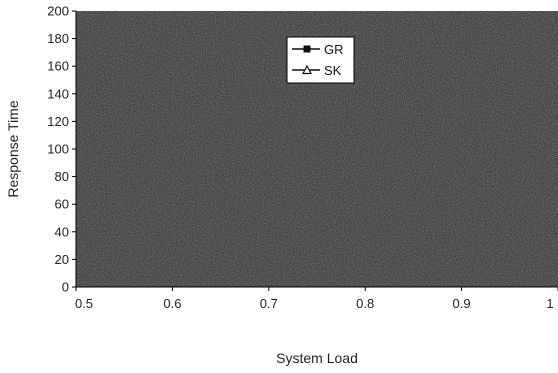 Image resolution: width=558 pixels, height=373 pixels. Describe the element at coordinates (172, 303) in the screenshot. I see `x-tick-label: 0.6` at that location.